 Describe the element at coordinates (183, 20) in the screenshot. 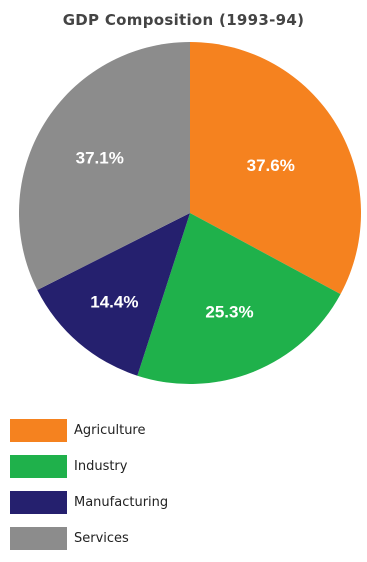

I see `chart-title: GDP Composition (1993-94)` at that location.